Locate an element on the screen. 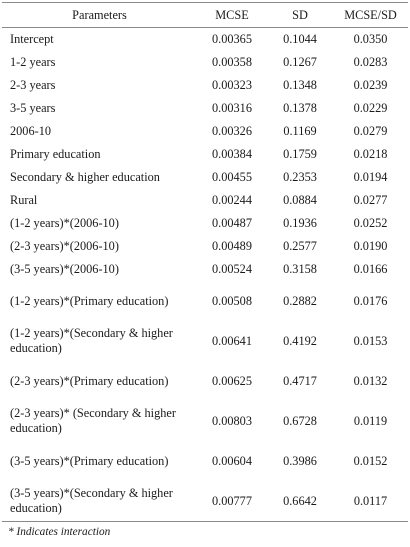 The width and height of the screenshot is (410, 547). mcse-cell: 0.00487 is located at coordinates (232, 223).